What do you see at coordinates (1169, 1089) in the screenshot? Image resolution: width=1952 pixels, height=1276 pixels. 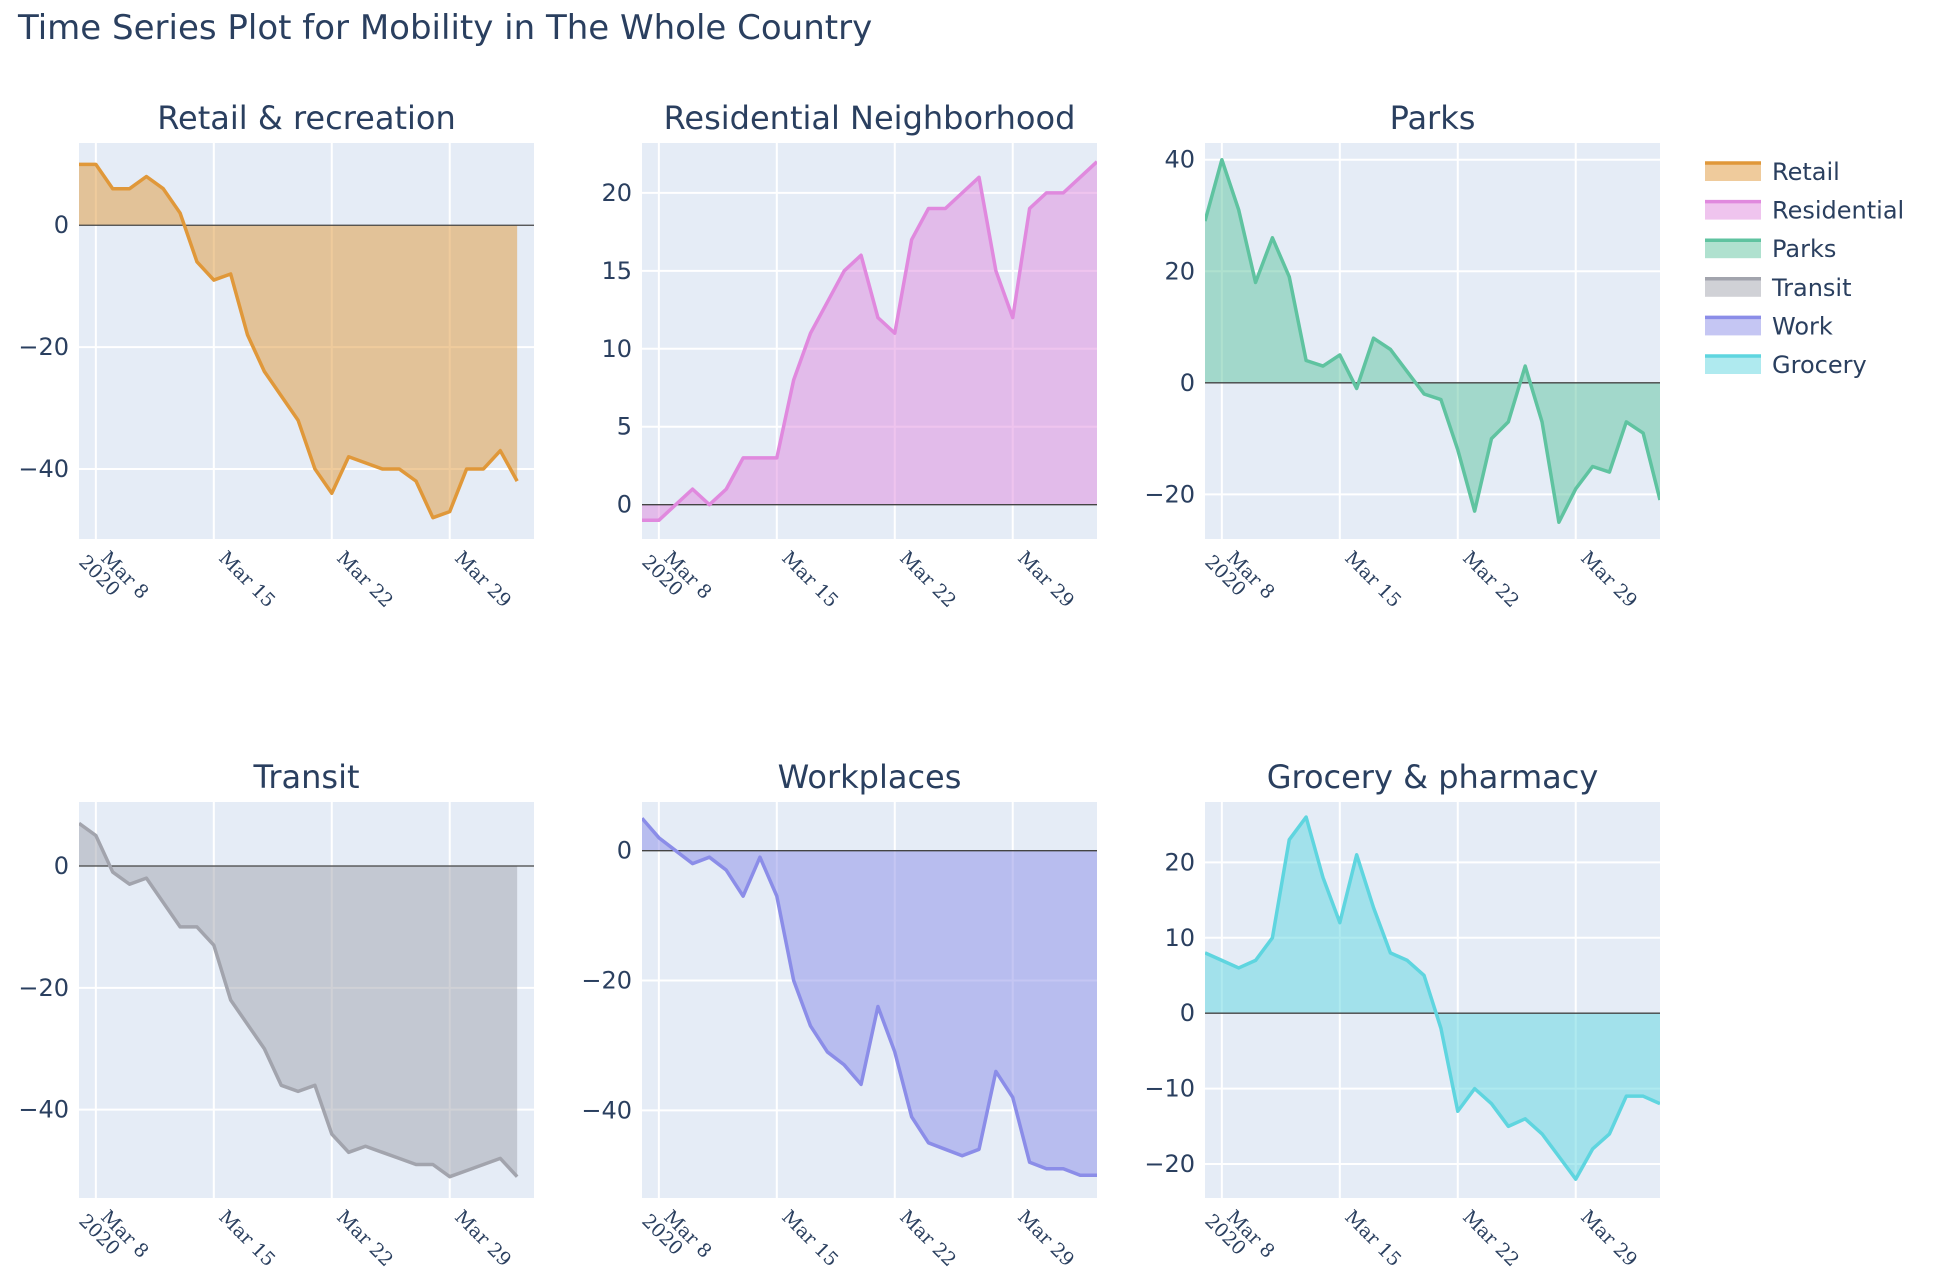 I see `y-tick-label: −10` at bounding box center [1169, 1089].